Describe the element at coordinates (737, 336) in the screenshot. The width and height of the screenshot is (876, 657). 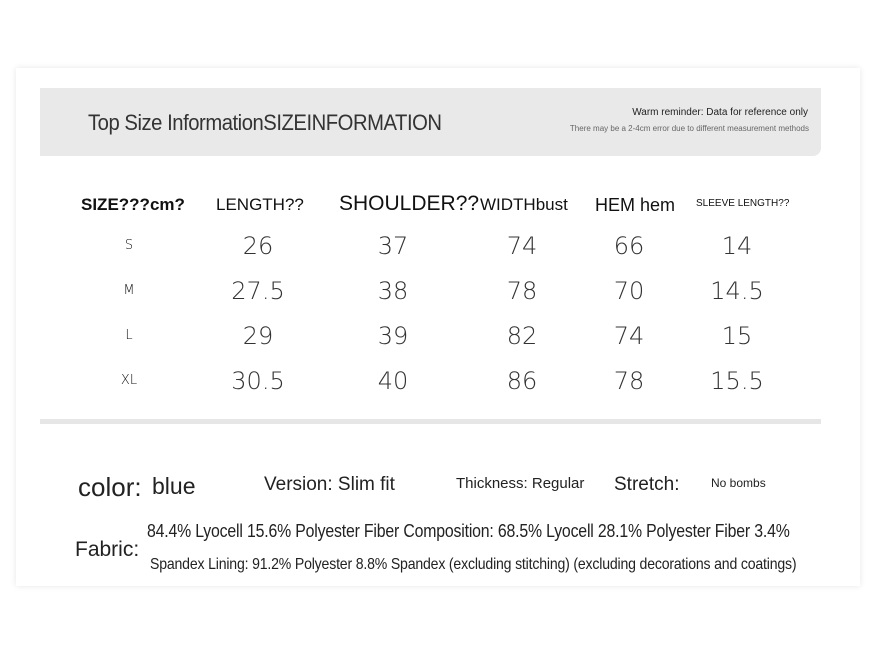
I see `table-cell: 15` at that location.